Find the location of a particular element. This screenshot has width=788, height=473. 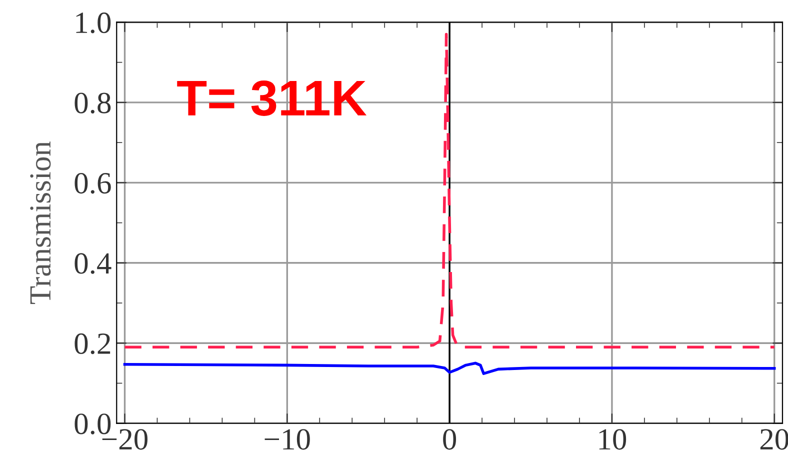

x-tick-label: 0 is located at coordinates (449, 439).